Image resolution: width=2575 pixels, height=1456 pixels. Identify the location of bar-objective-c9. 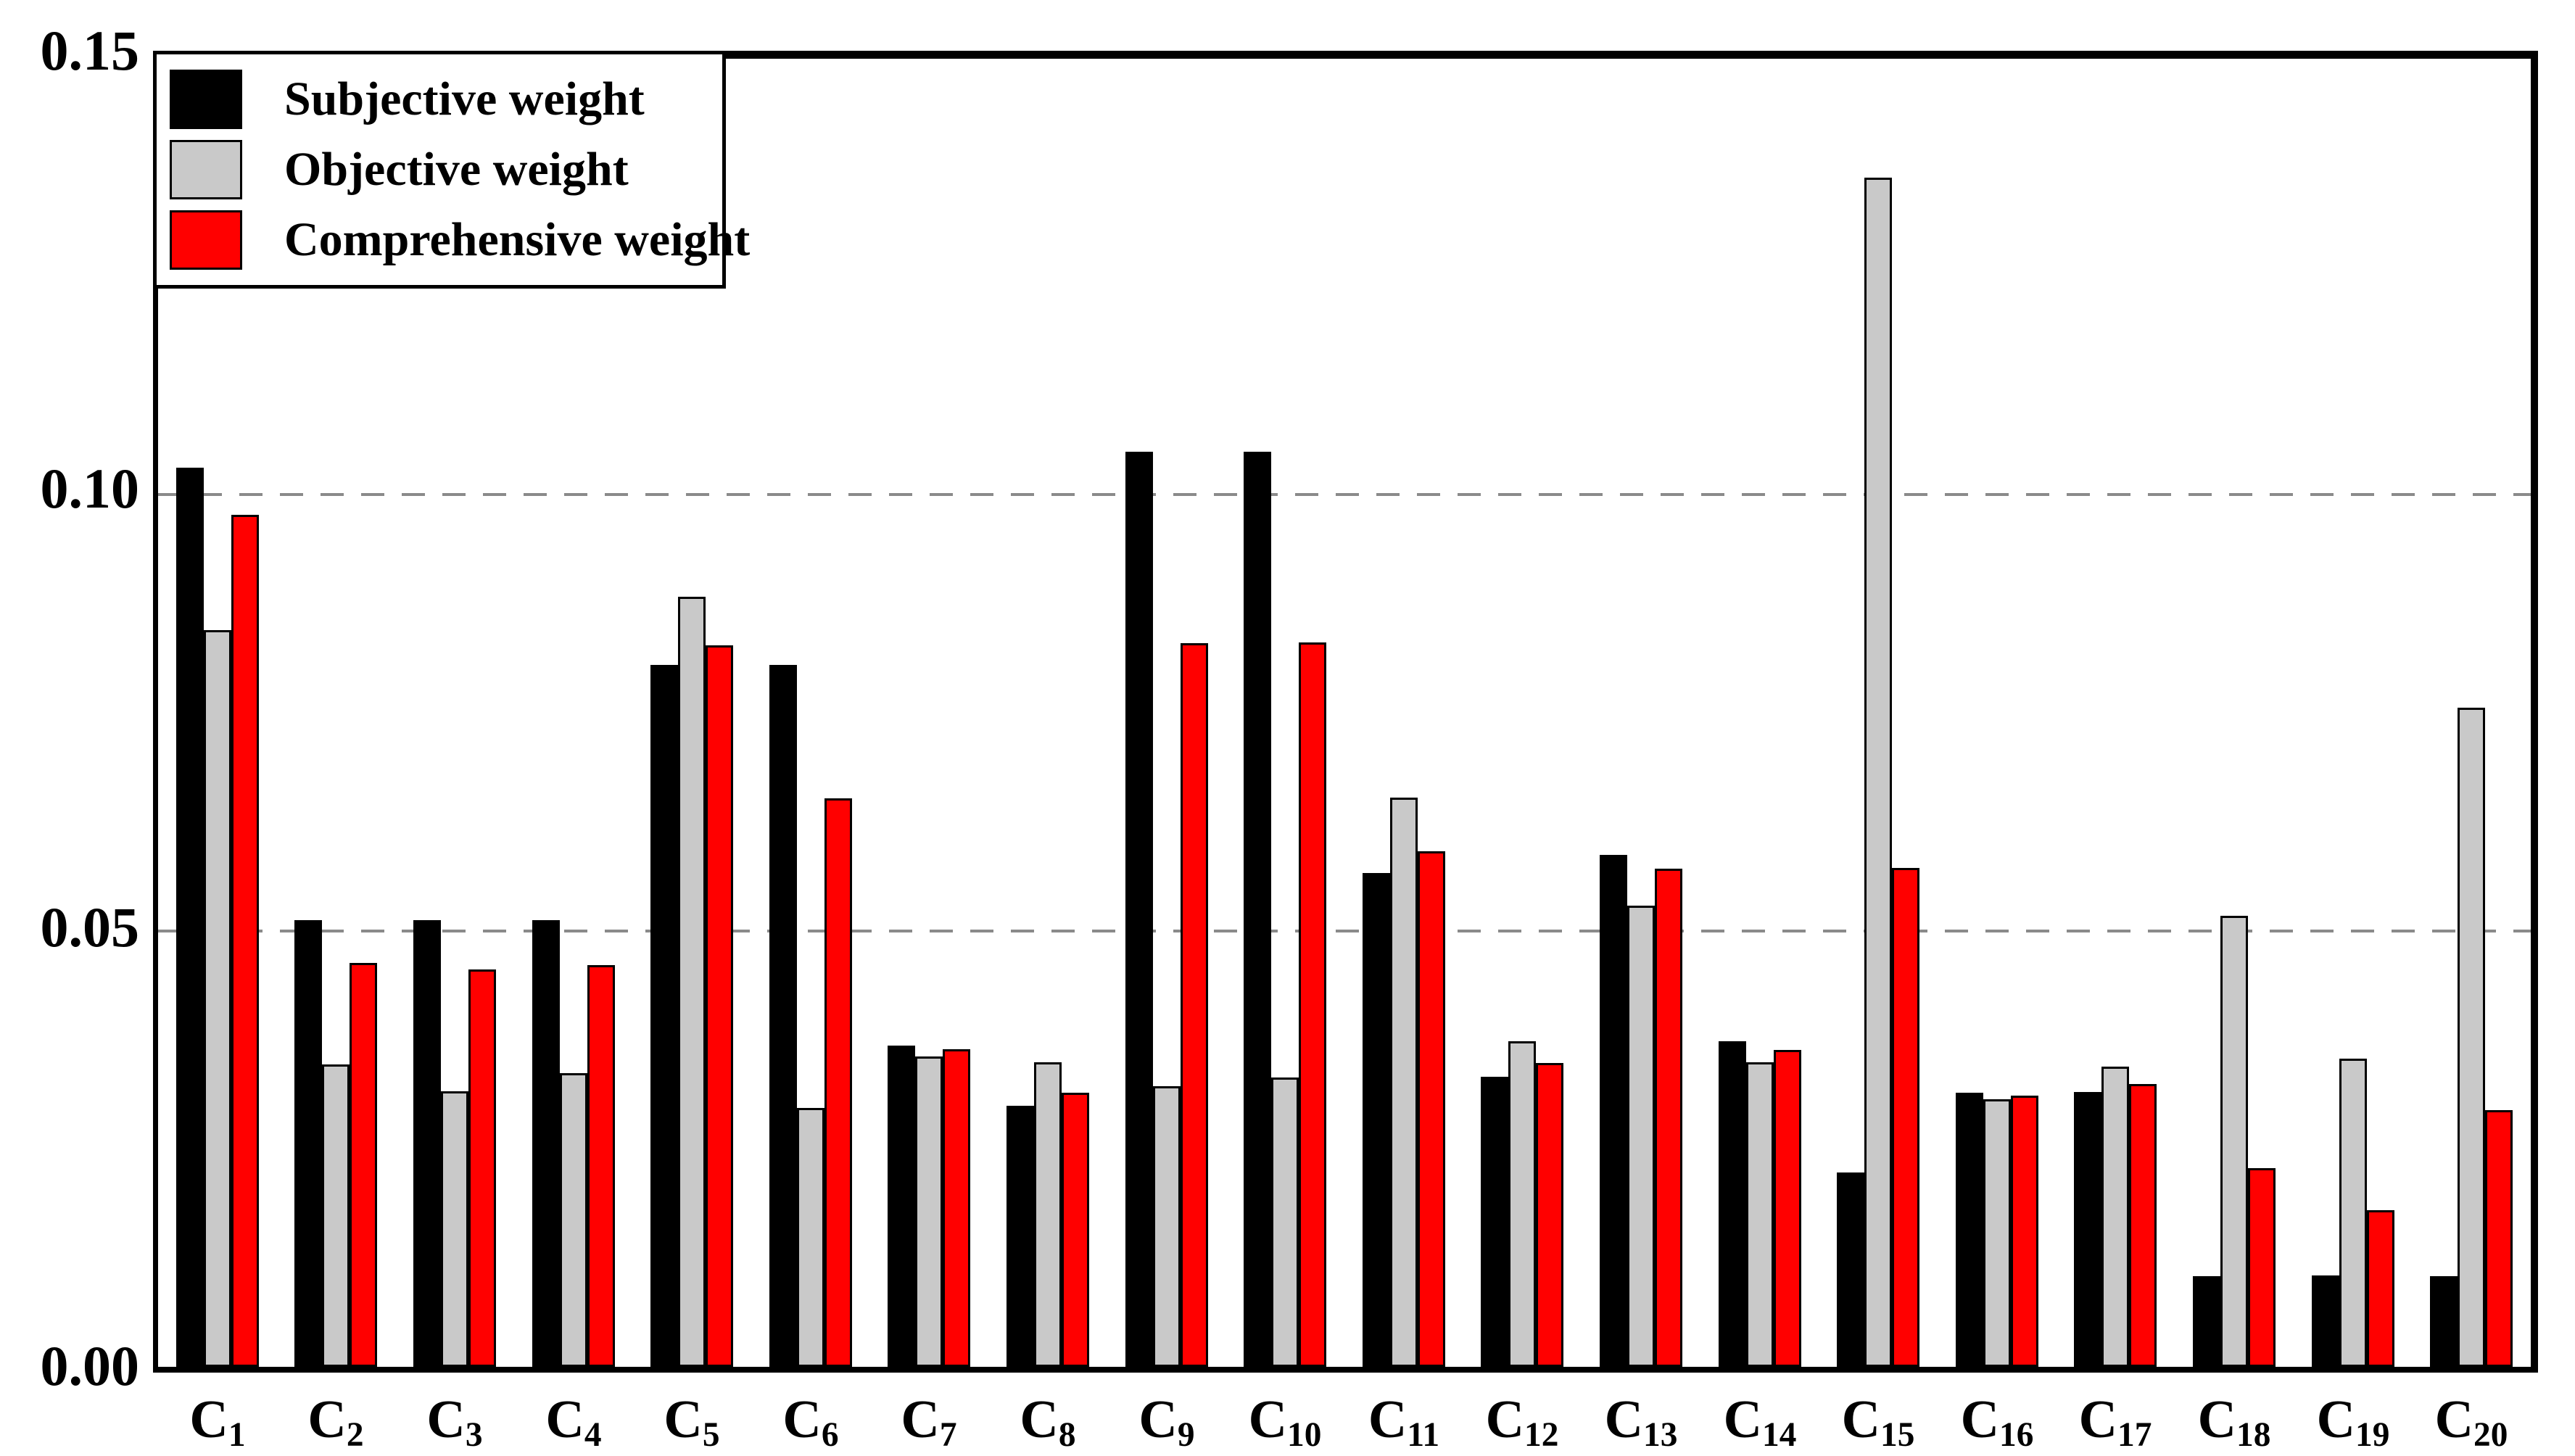
(1166, 1226).